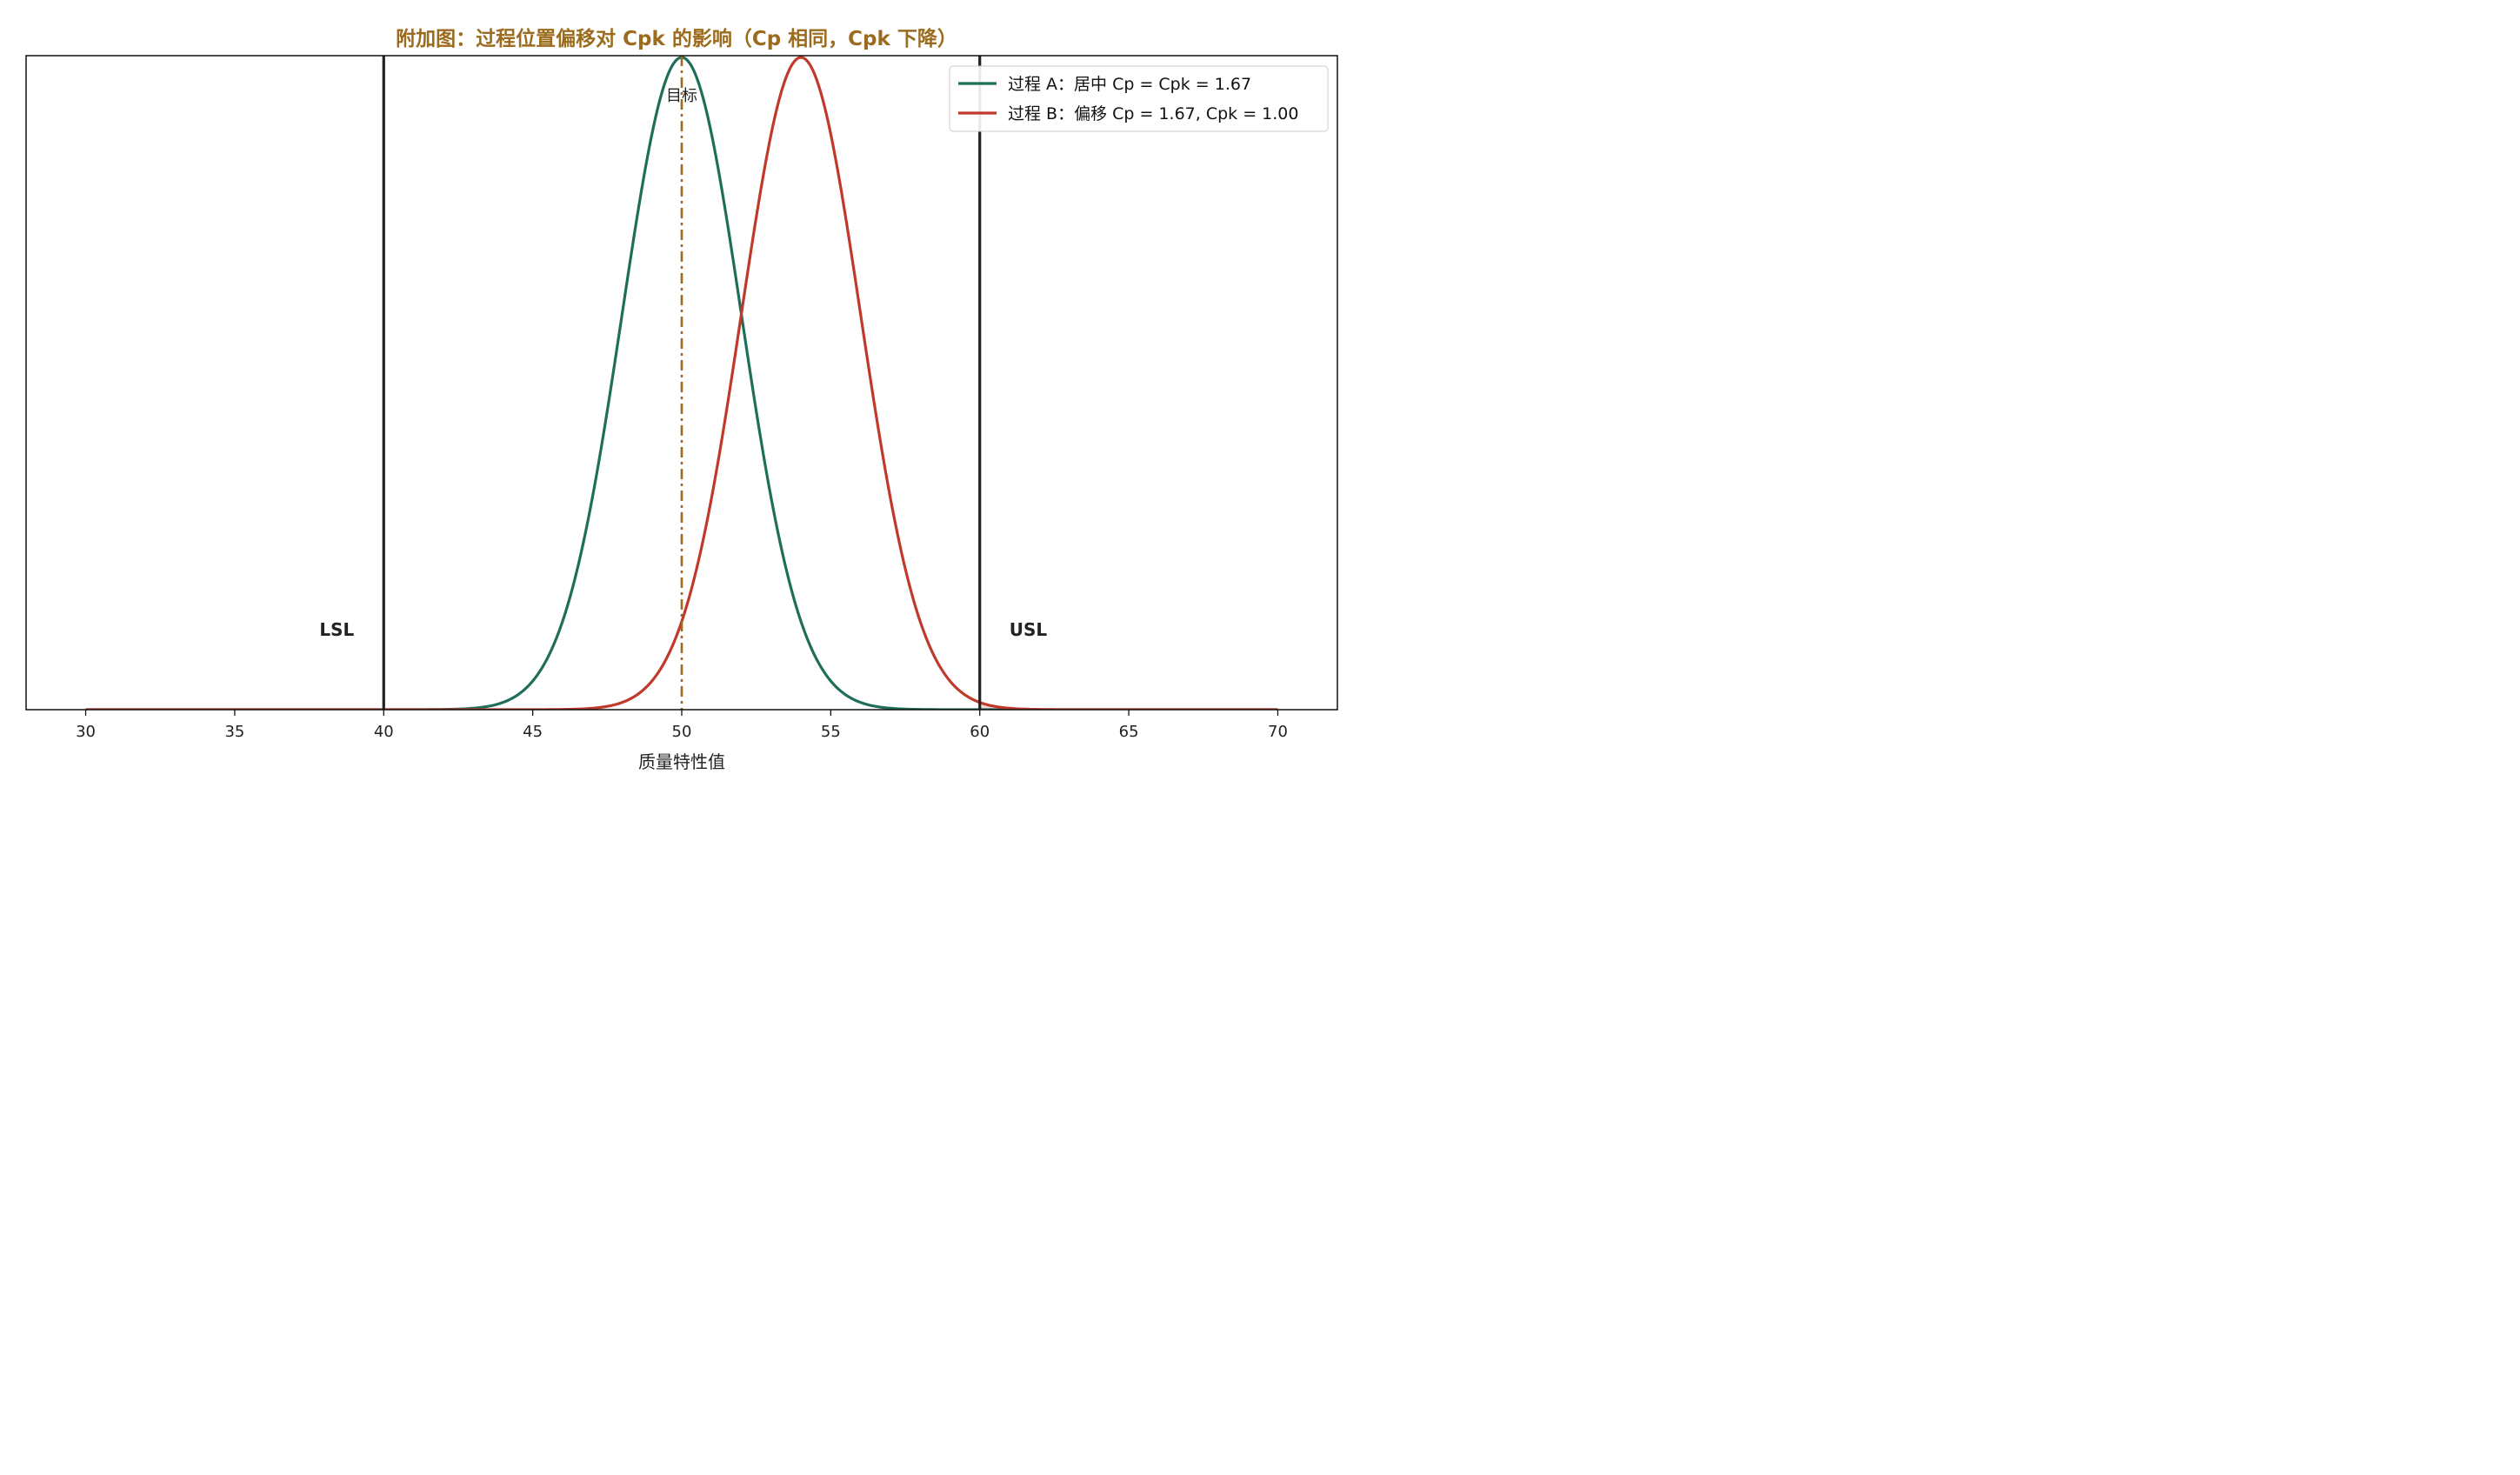 Image resolution: width=2520 pixels, height=1475 pixels. Describe the element at coordinates (384, 732) in the screenshot. I see `x-tick-label-2: 40` at that location.